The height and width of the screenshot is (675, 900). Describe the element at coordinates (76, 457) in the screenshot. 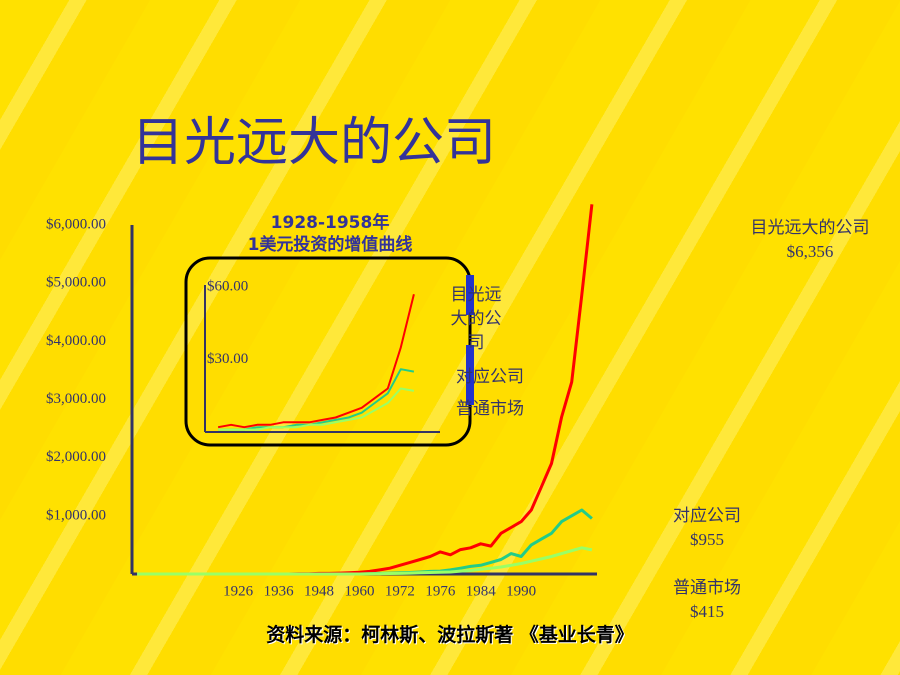

I see `y-tick-label: $2,000.00` at that location.